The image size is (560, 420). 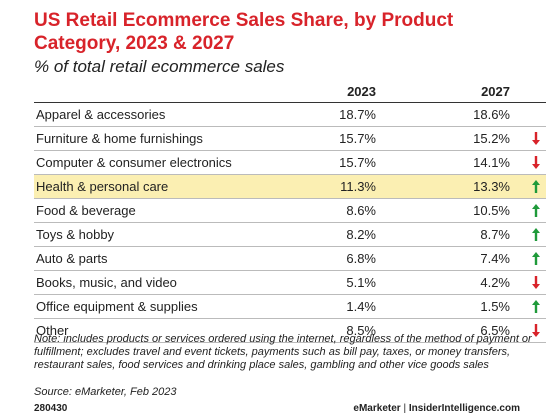 What do you see at coordinates (361, 282) in the screenshot?
I see `cell-value: 5.1%` at bounding box center [361, 282].